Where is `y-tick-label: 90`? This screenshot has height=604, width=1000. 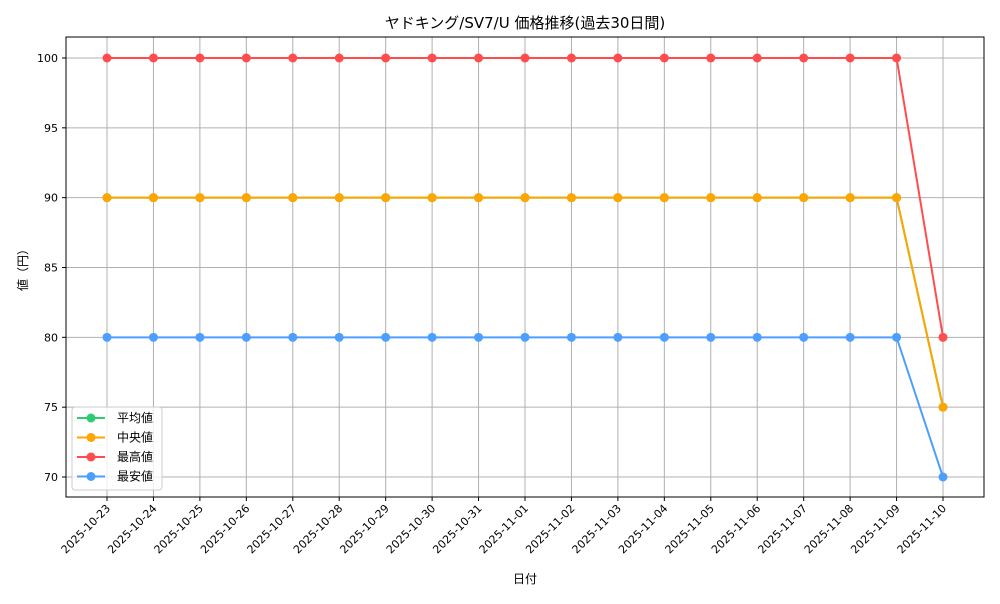
y-tick-label: 90 is located at coordinates (51, 198).